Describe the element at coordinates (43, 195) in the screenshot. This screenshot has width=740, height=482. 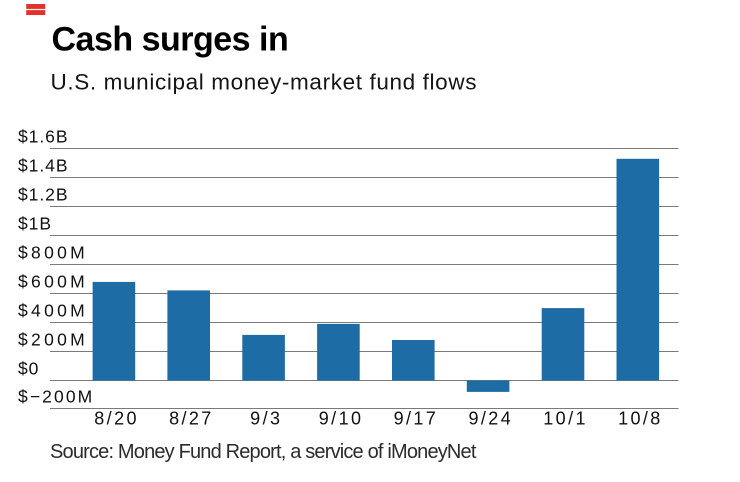
I see `svg-text: $1.2B` at that location.